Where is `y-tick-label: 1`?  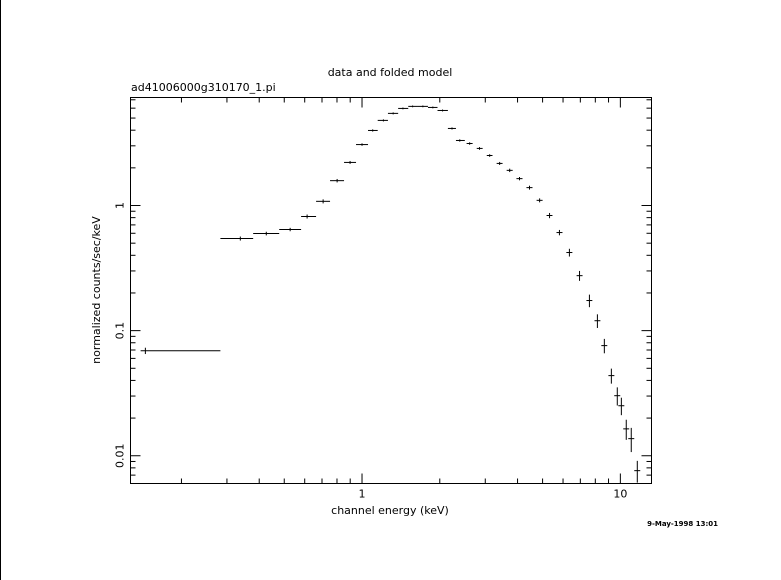
y-tick-label: 1 is located at coordinates (120, 205).